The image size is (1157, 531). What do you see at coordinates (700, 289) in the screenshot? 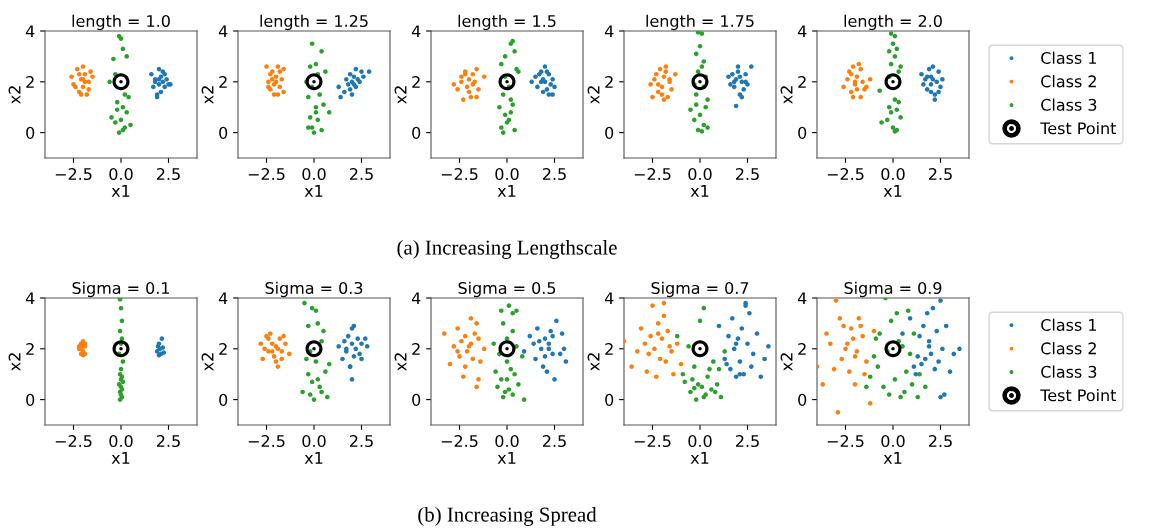
I see `chart-title: Sigma = 0.7` at bounding box center [700, 289].